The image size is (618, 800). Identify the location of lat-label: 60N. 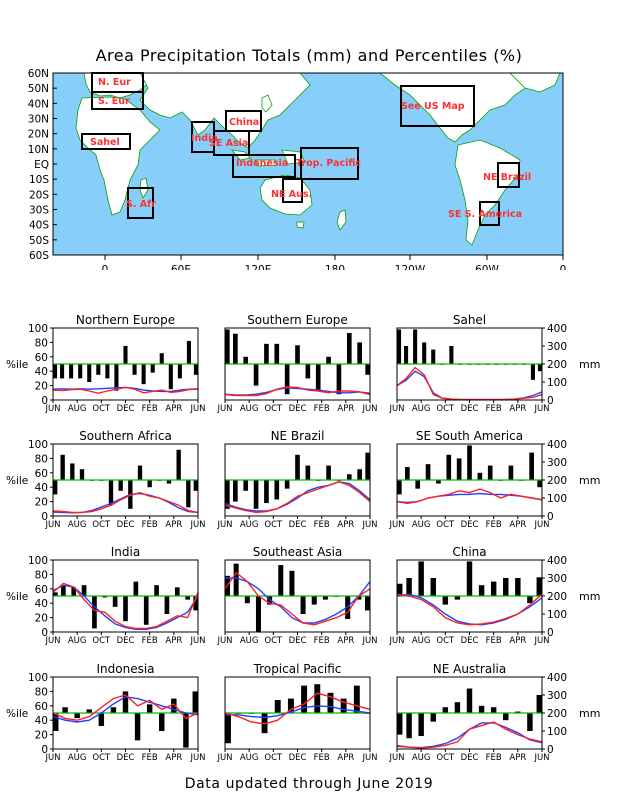
(38, 74).